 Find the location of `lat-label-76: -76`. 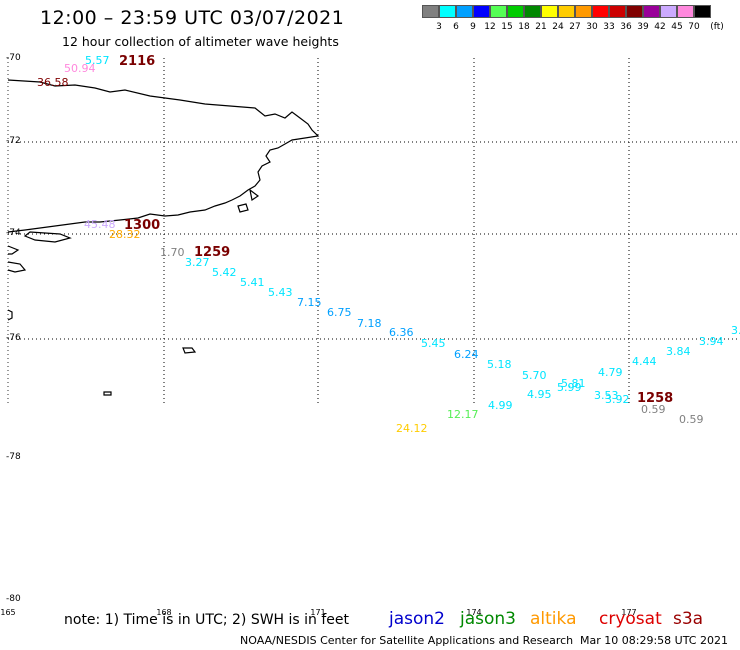

lat-label-76: -76 is located at coordinates (13, 338).